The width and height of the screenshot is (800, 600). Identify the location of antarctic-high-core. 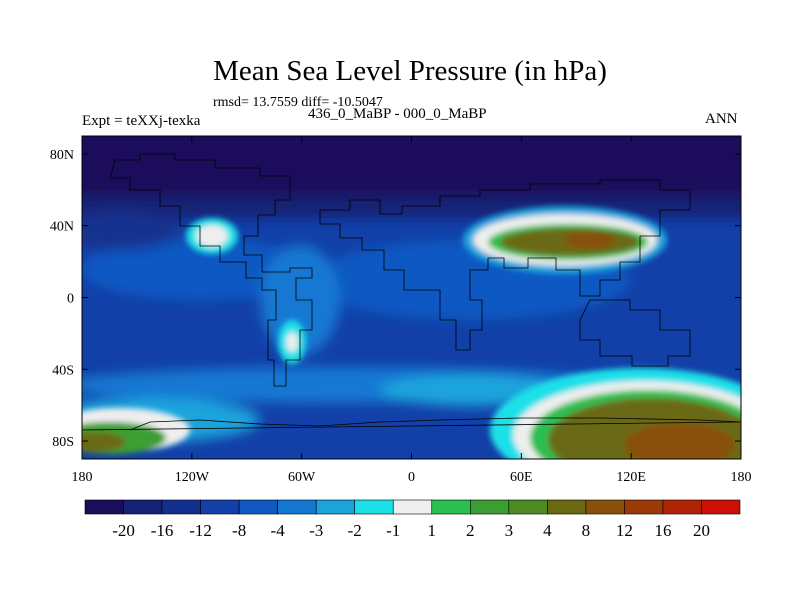
(680, 441).